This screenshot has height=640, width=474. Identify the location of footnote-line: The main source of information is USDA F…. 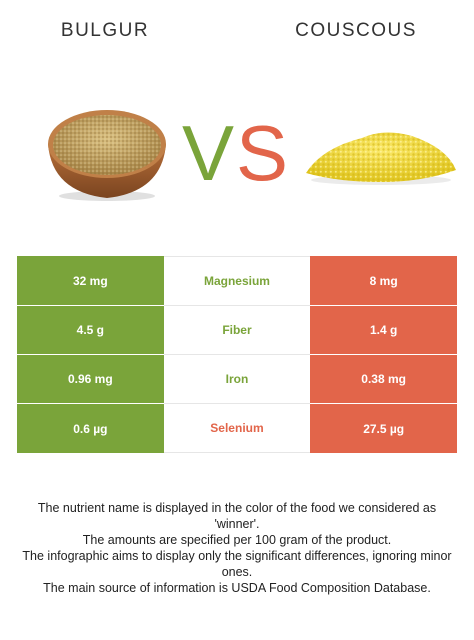
(237, 588).